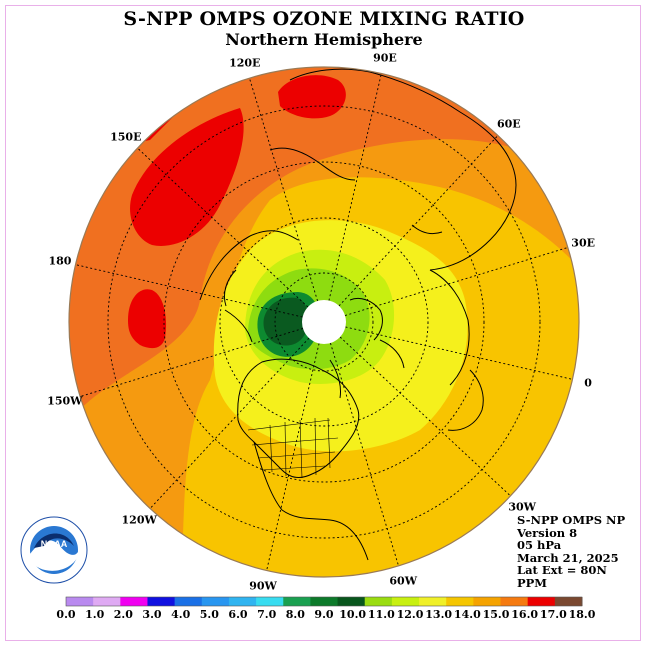  I want to click on colorbar-tick-label: 17.0, so click(553, 614).